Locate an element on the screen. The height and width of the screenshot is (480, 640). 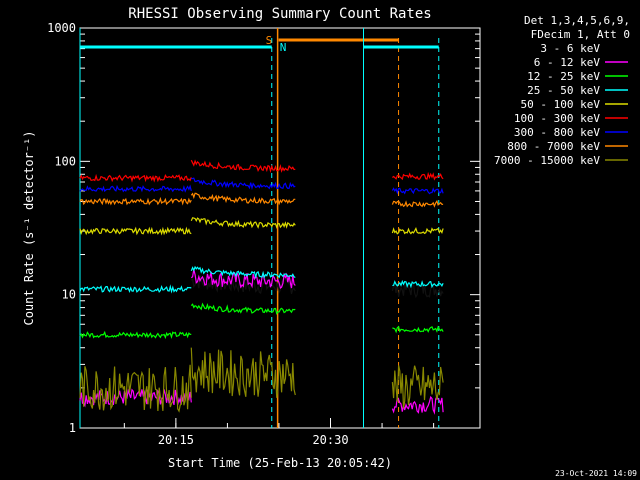
x-tick-label: 20:15 is located at coordinates (176, 440).